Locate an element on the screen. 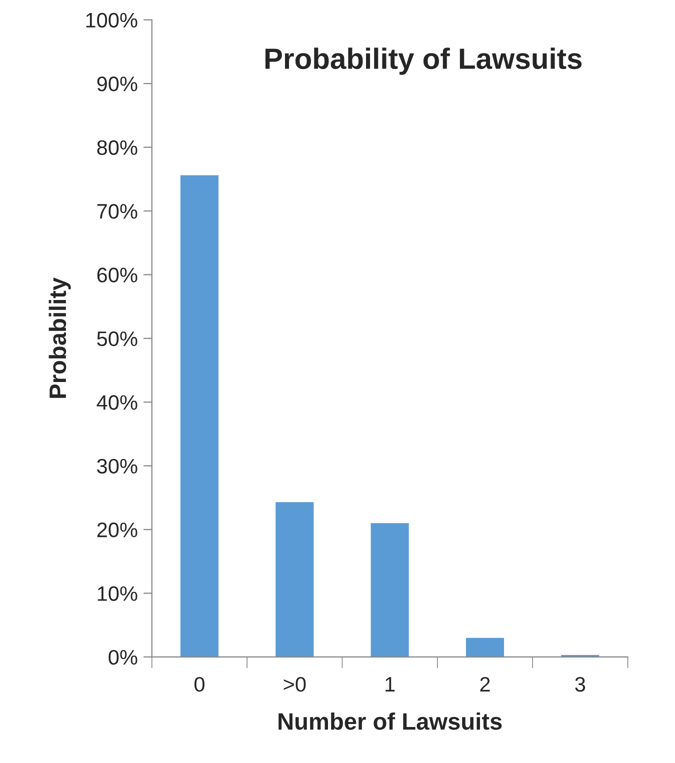 The width and height of the screenshot is (675, 763). y-tick-label: 10% is located at coordinates (118, 593).